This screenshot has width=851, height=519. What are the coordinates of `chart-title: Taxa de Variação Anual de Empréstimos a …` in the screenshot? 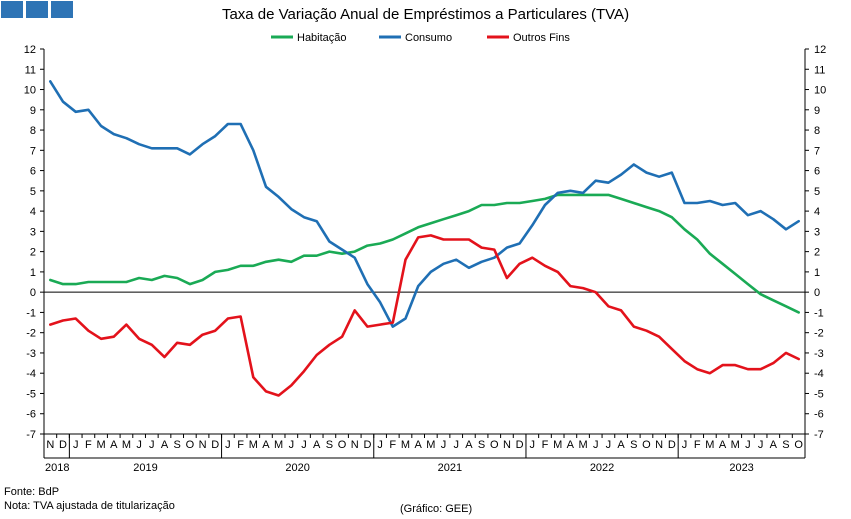 It's located at (425, 14).